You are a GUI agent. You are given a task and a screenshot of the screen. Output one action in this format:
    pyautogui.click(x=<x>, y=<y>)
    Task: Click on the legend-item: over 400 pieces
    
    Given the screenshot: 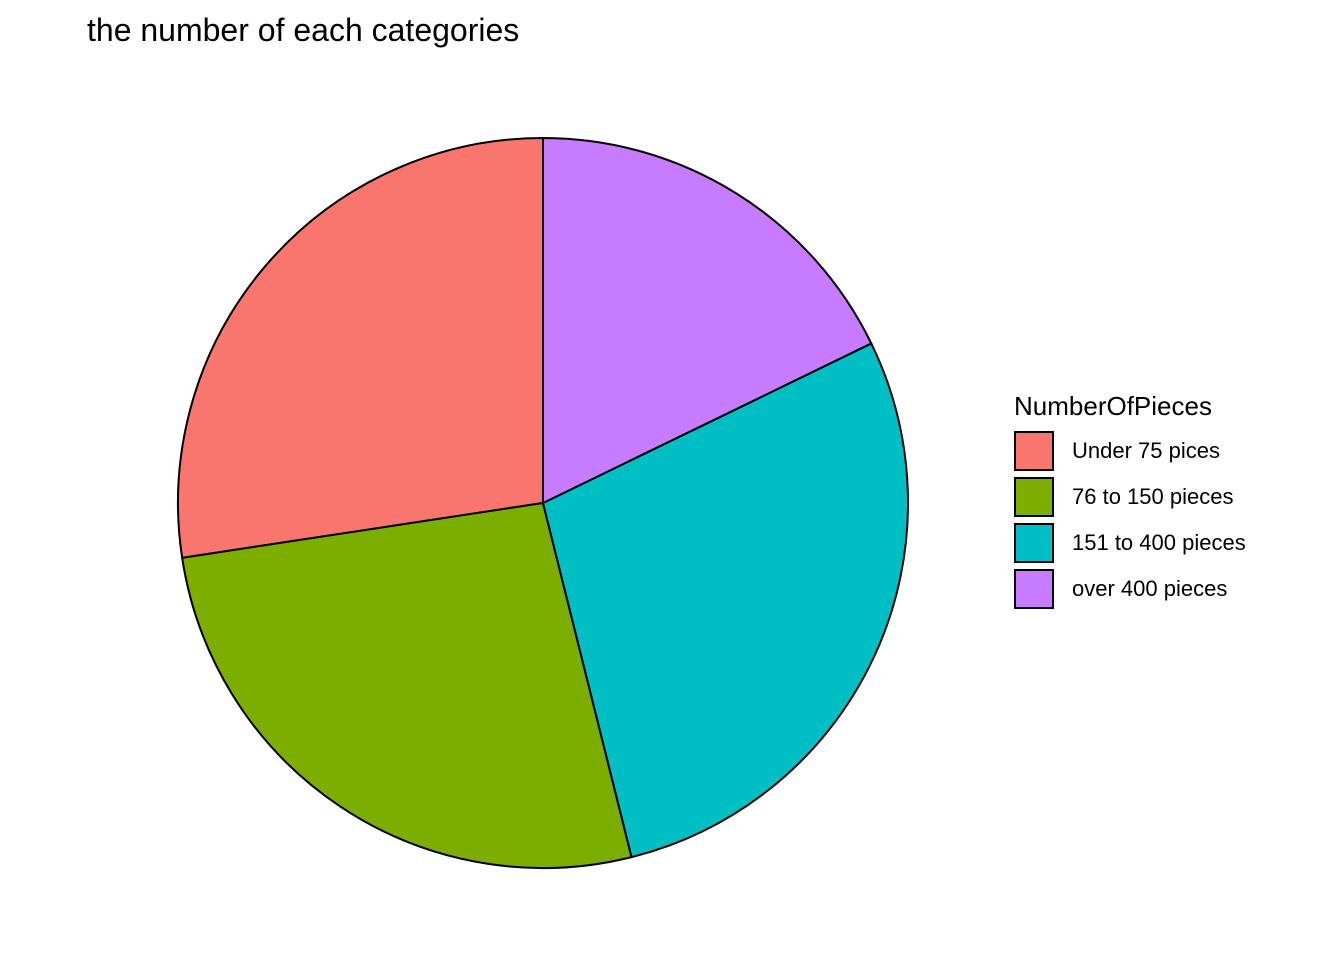 What is the action you would take?
    pyautogui.click(x=1130, y=589)
    